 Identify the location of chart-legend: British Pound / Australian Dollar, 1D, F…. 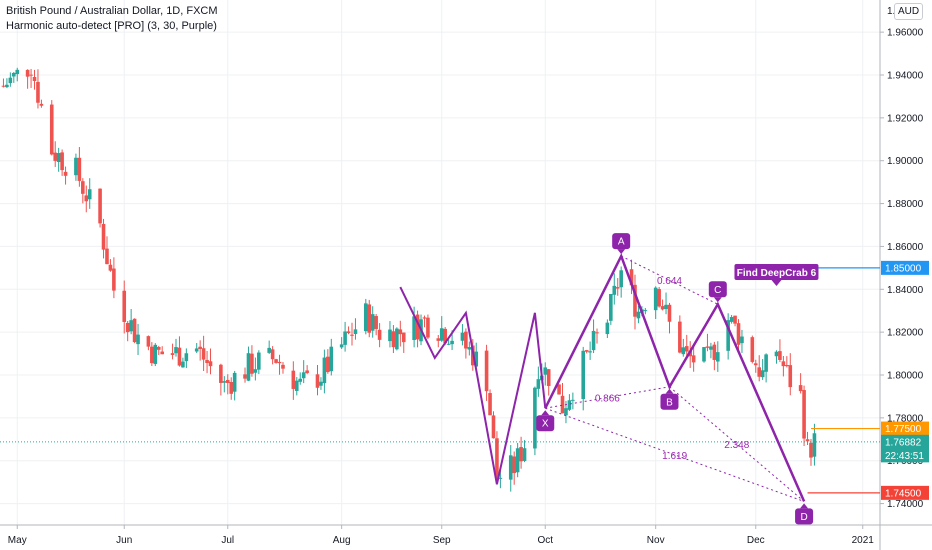
(112, 19).